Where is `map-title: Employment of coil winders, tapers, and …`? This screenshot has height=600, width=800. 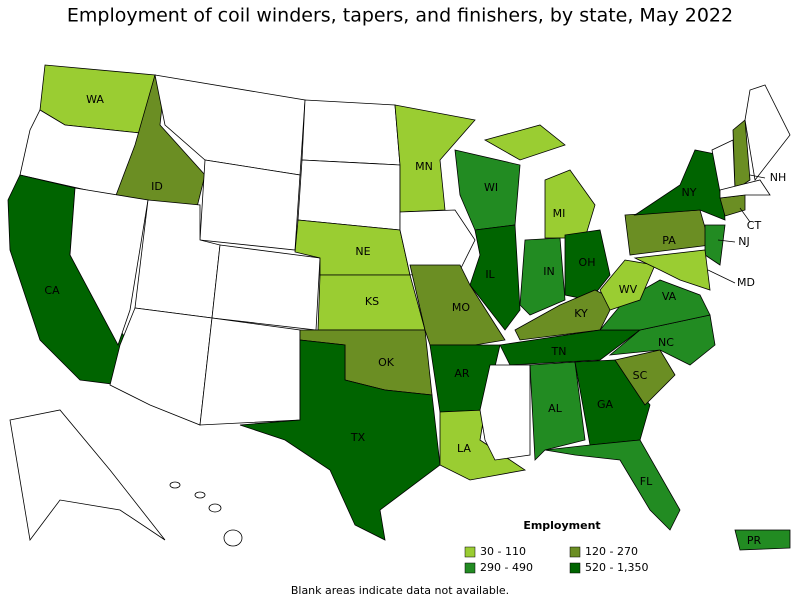
map-title: Employment of coil winders, tapers, and … is located at coordinates (400, 16).